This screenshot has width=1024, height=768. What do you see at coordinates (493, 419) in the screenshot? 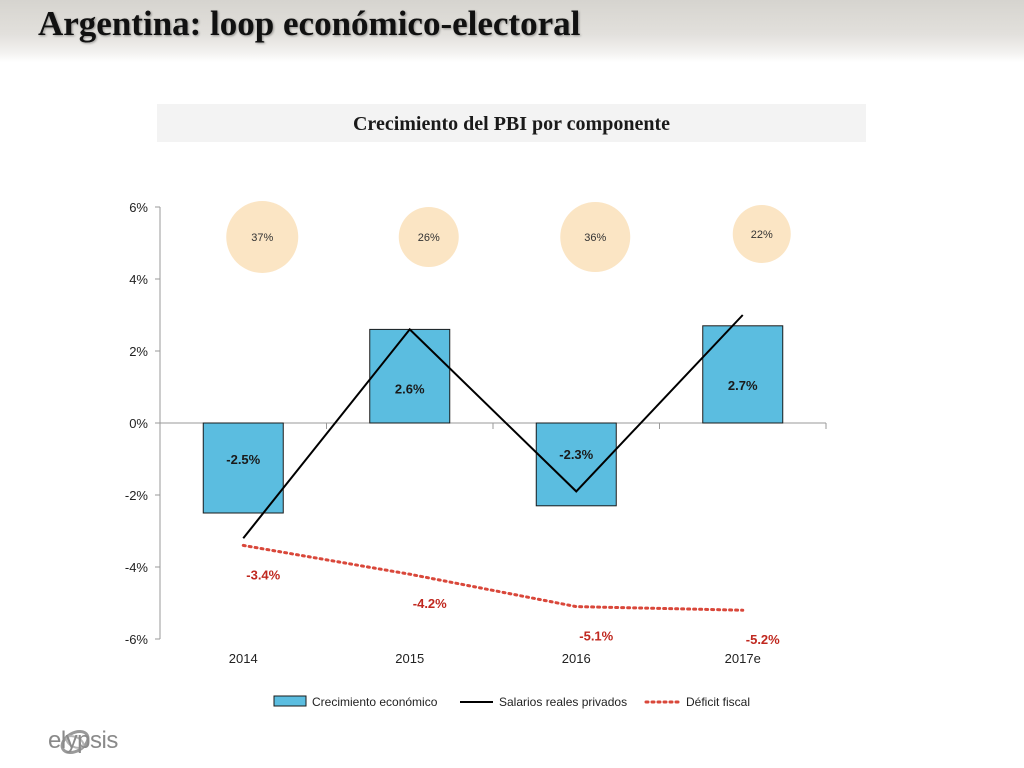
I see `bars-group` at bounding box center [493, 419].